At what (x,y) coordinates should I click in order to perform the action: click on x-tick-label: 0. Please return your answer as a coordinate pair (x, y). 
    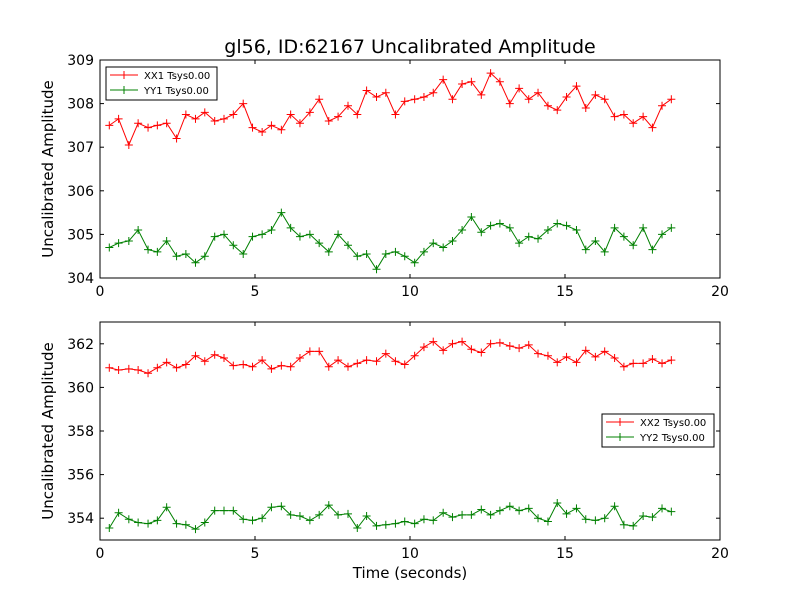
    Looking at the image, I should click on (100, 554).